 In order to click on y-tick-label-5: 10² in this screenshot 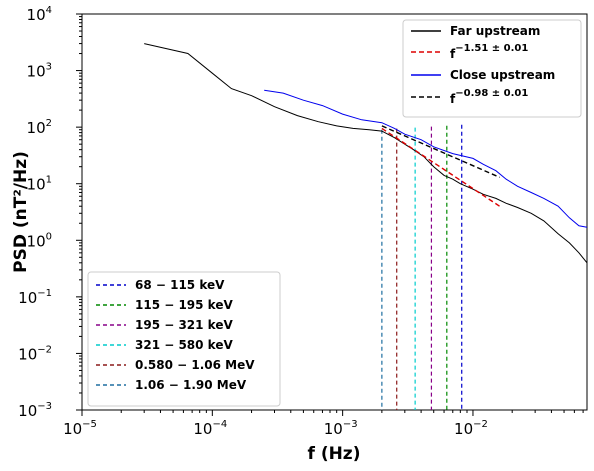, I will do `click(39, 127)`.